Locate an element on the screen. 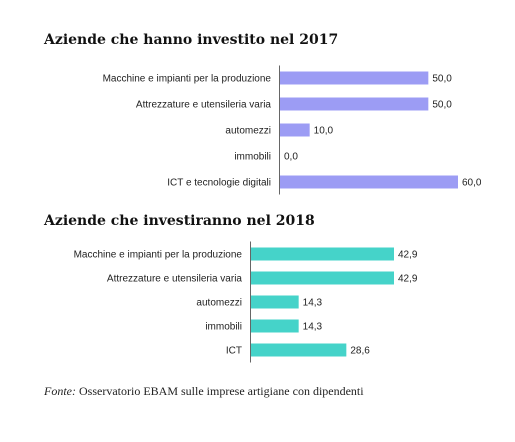 This screenshot has height=442, width=515. chart-1-category-label: immobili is located at coordinates (252, 157).